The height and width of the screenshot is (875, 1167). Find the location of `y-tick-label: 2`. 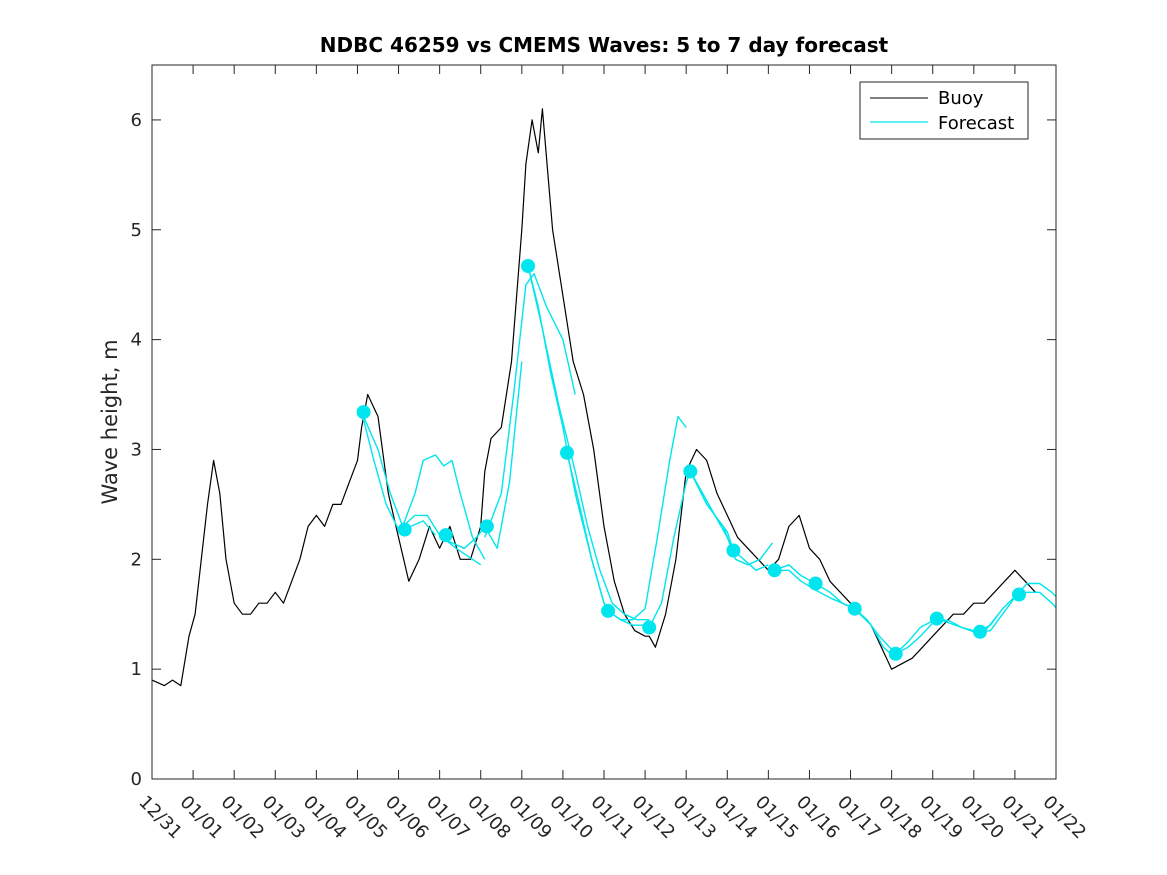

y-tick-label: 2 is located at coordinates (136, 559).